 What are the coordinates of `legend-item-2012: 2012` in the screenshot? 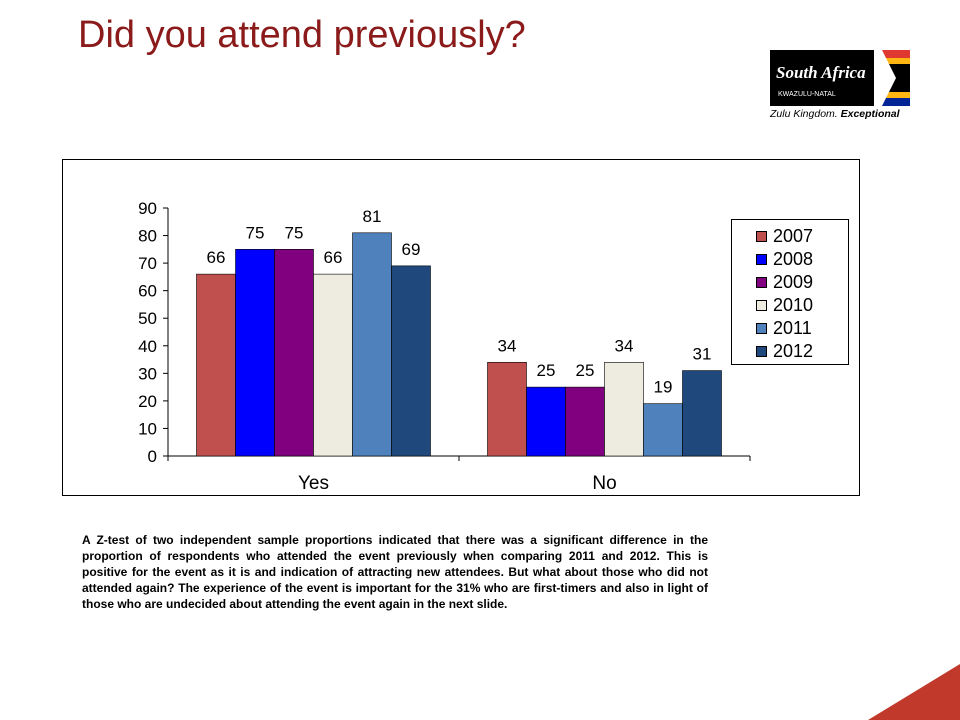 It's located at (802, 351).